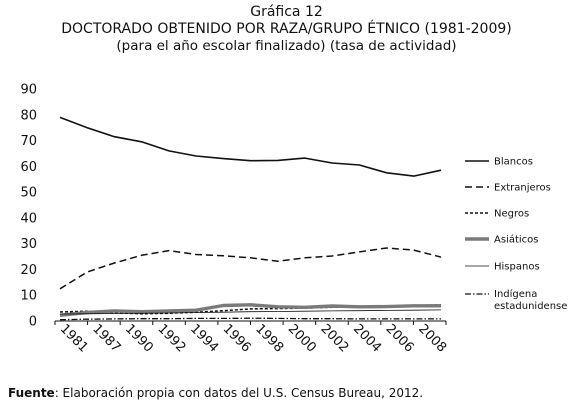 This screenshot has width=573, height=410. What do you see at coordinates (28, 244) in the screenshot?
I see `y-tick-label: 30` at bounding box center [28, 244].